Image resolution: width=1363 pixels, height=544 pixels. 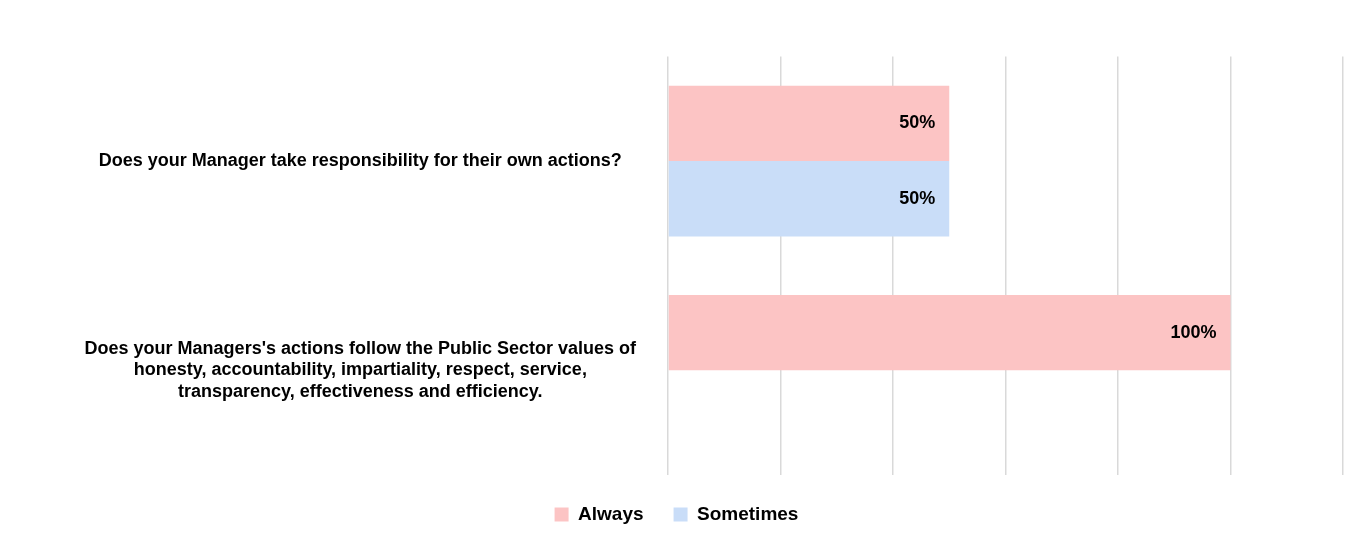 What do you see at coordinates (748, 513) in the screenshot?
I see `legend-label: Sometimes` at bounding box center [748, 513].